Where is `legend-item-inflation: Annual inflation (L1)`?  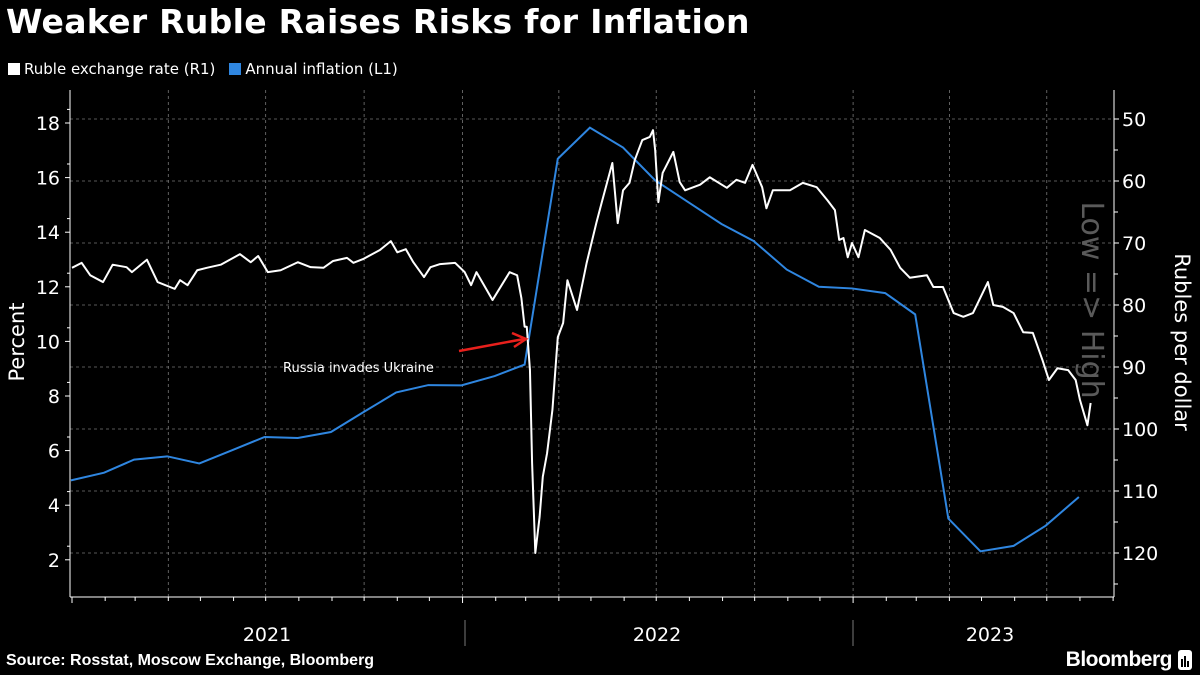
legend-item-inflation: Annual inflation (L1) is located at coordinates (313, 69).